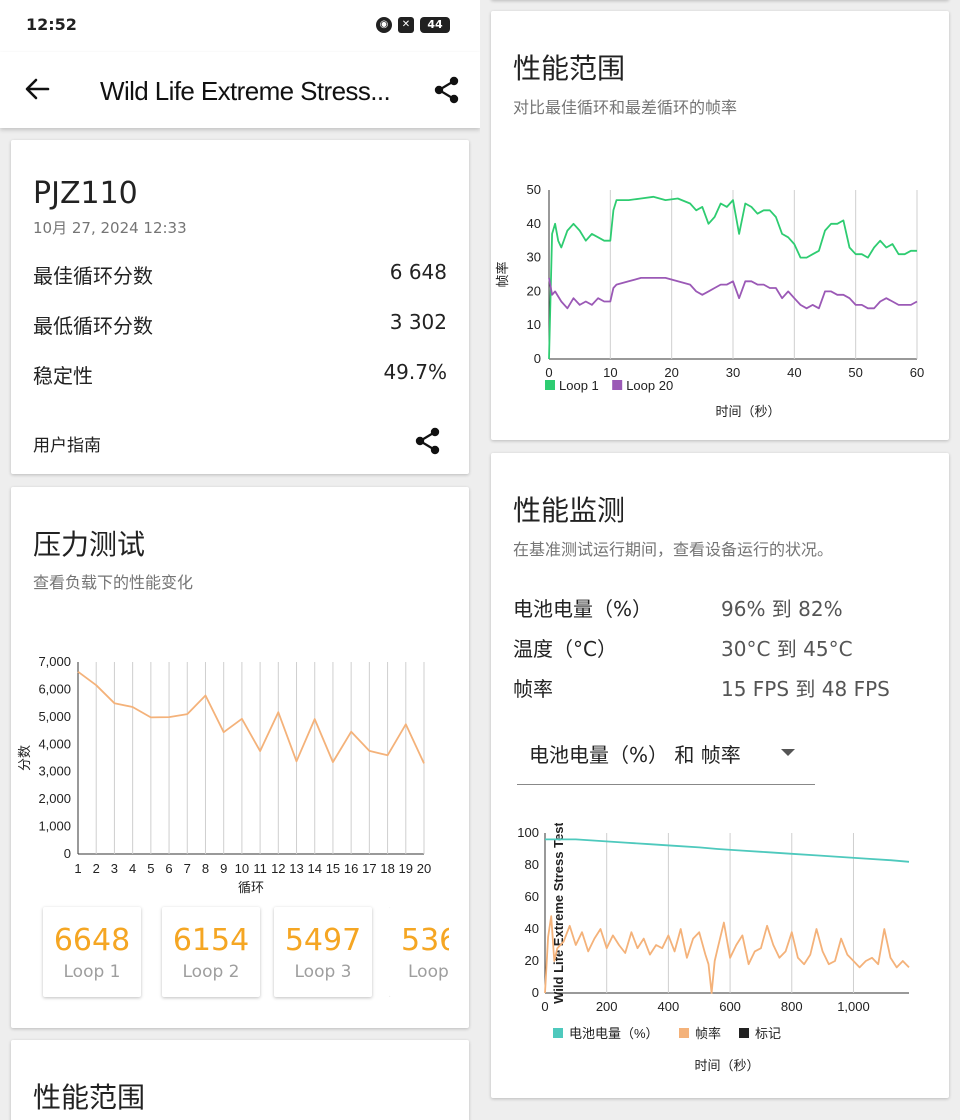 The image size is (960, 1120). I want to click on y-tick-label: 3,000, so click(54, 771).